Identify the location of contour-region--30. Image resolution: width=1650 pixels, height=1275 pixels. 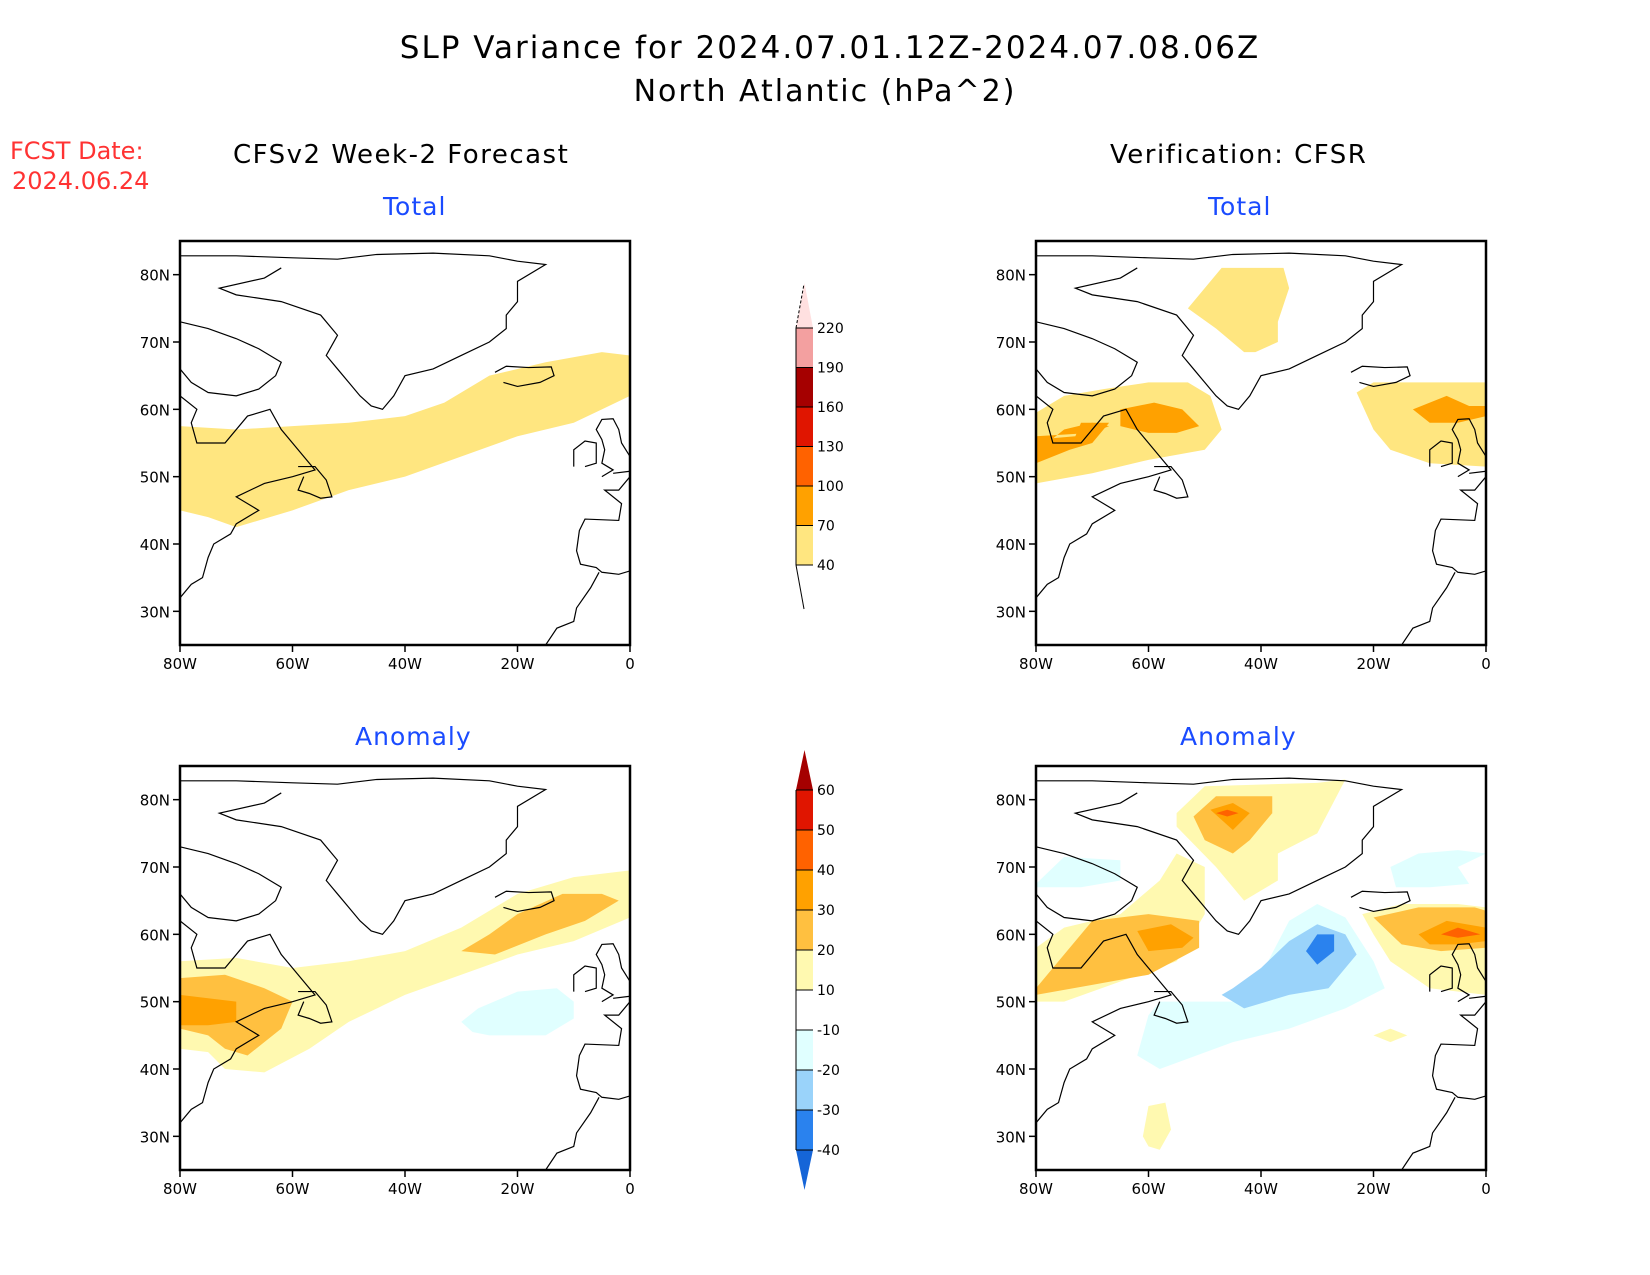
(1320, 949).